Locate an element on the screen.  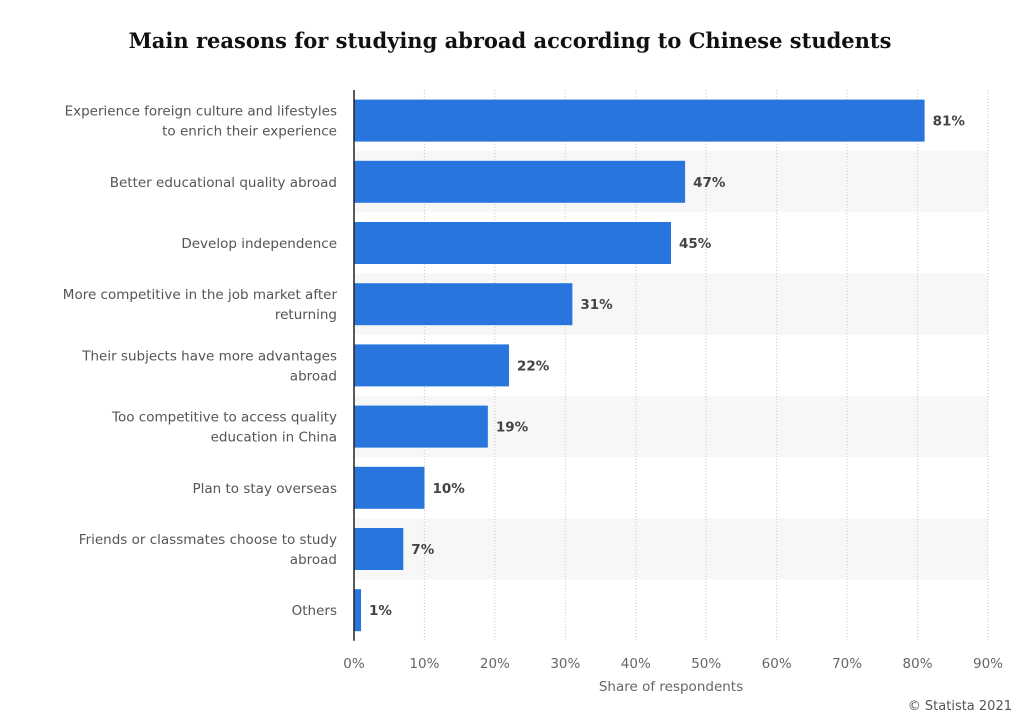
value-label: 22% is located at coordinates (533, 366).